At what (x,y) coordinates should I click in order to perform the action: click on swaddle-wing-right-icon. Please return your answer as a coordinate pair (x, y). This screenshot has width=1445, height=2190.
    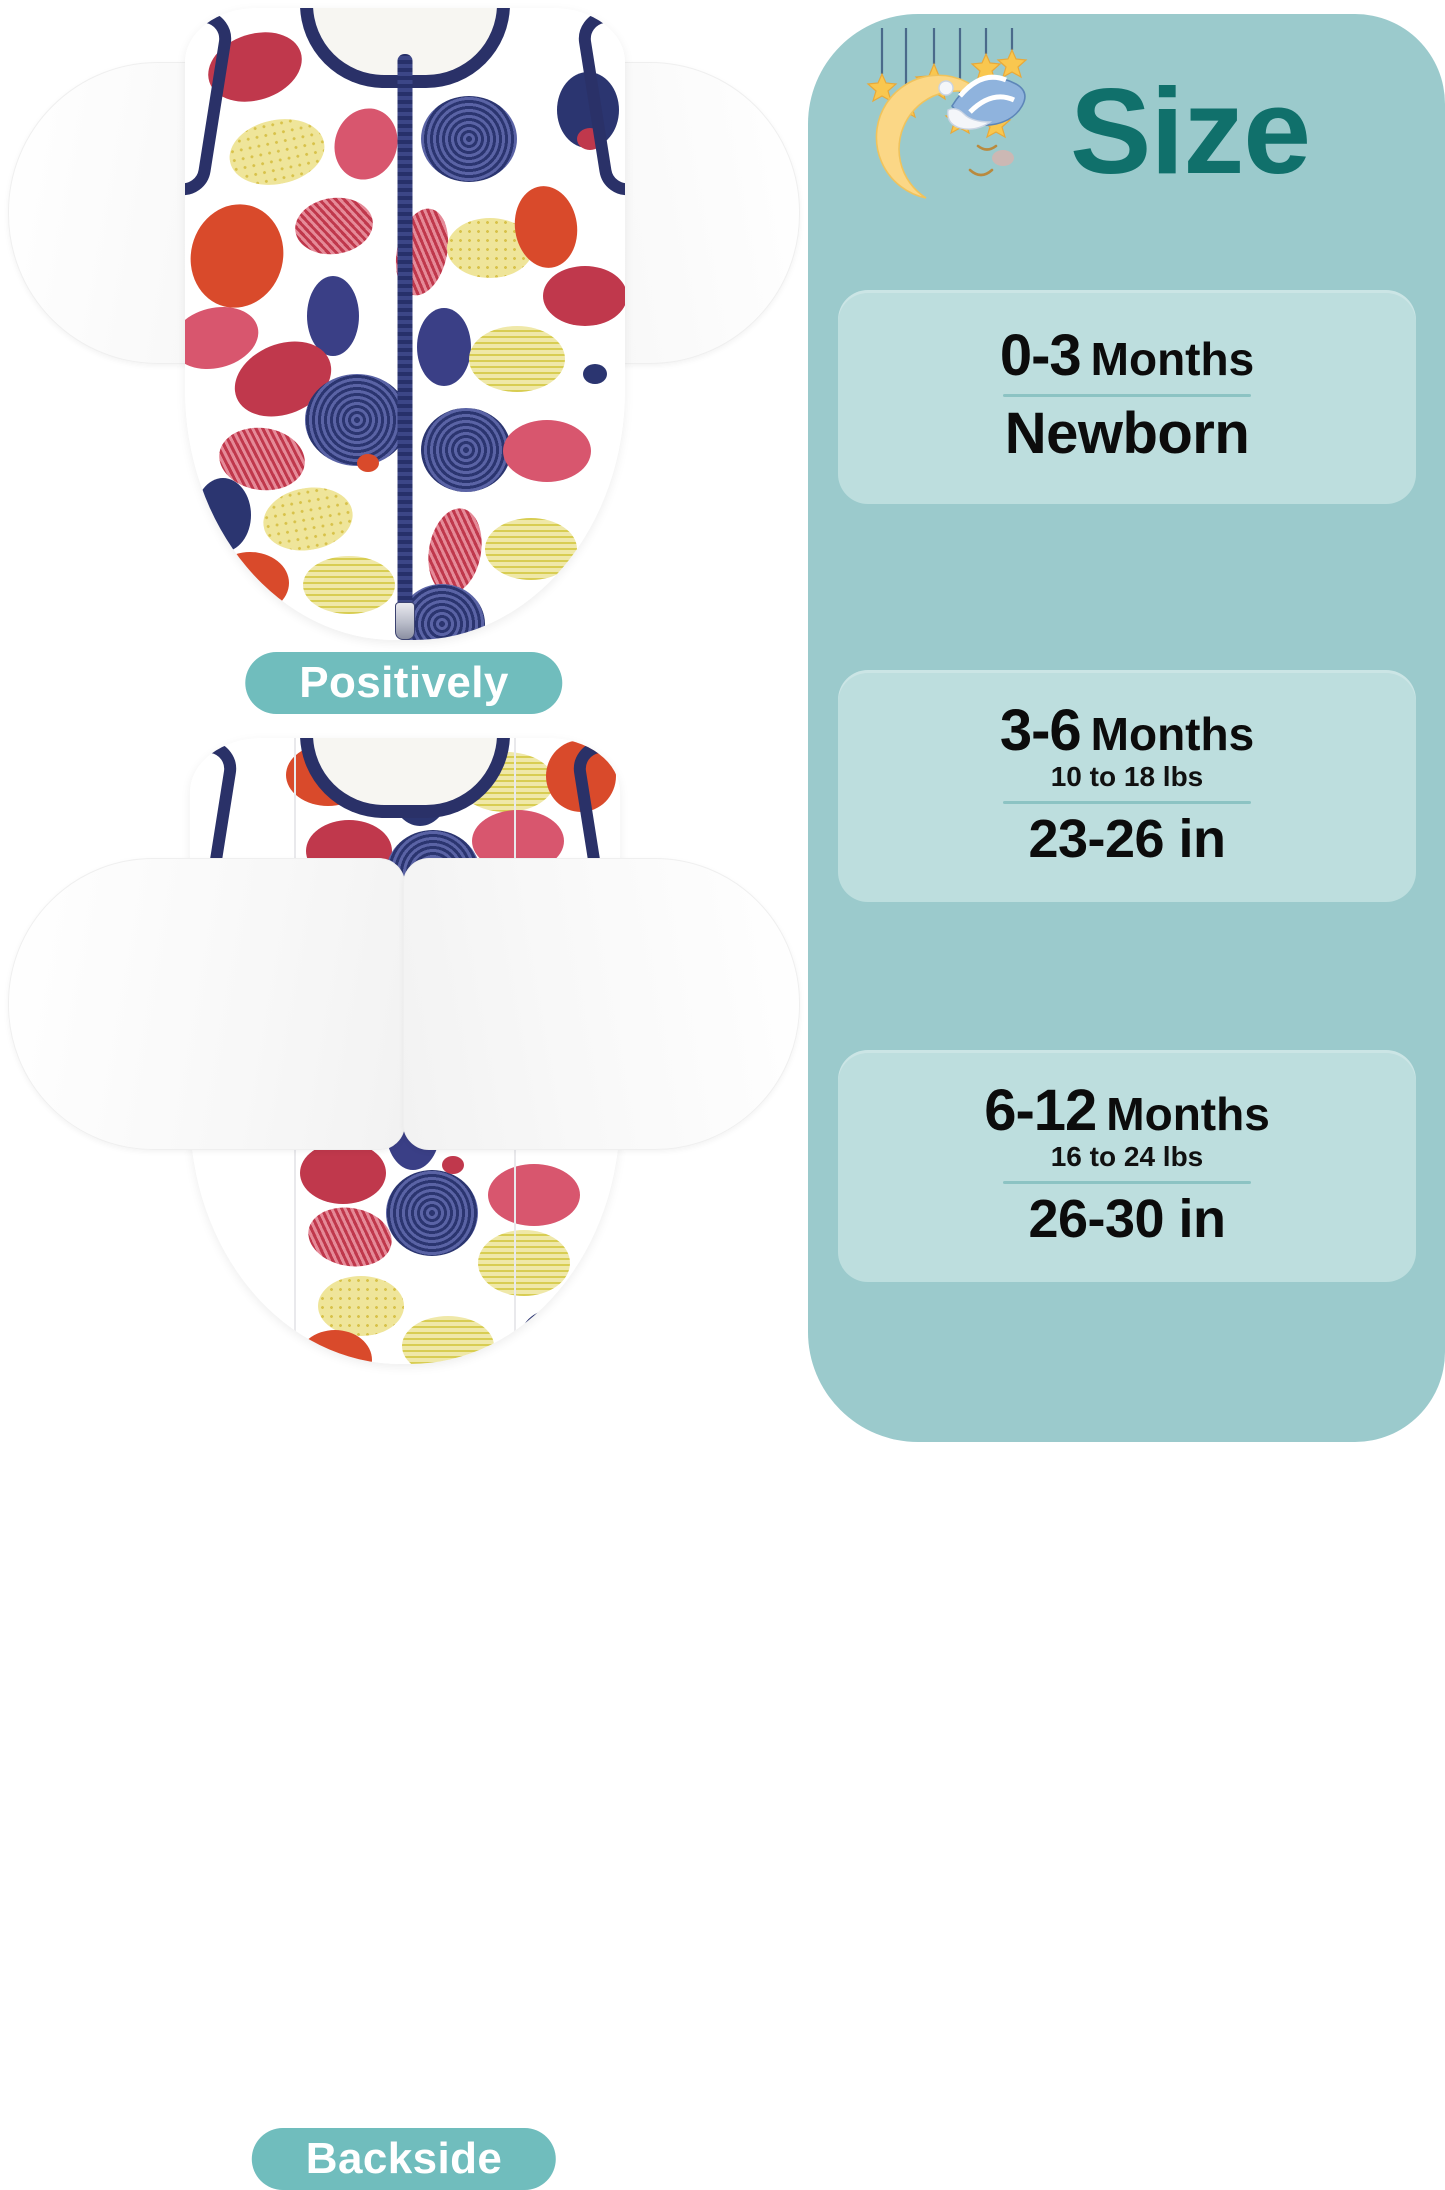
    Looking at the image, I should click on (601, 1004).